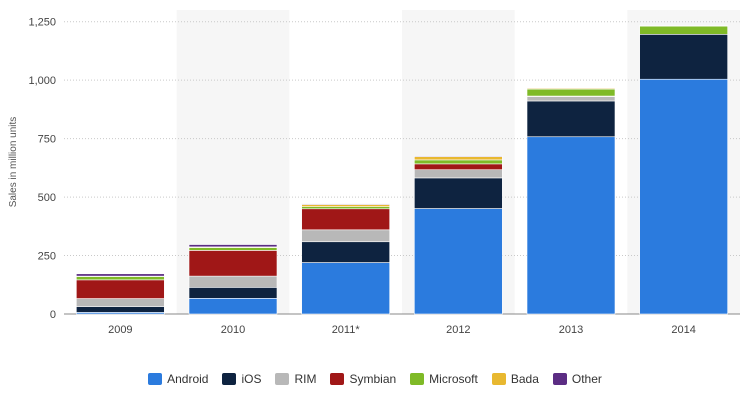 The height and width of the screenshot is (415, 750). Describe the element at coordinates (458, 174) in the screenshot. I see `bar-rim-2012` at that location.